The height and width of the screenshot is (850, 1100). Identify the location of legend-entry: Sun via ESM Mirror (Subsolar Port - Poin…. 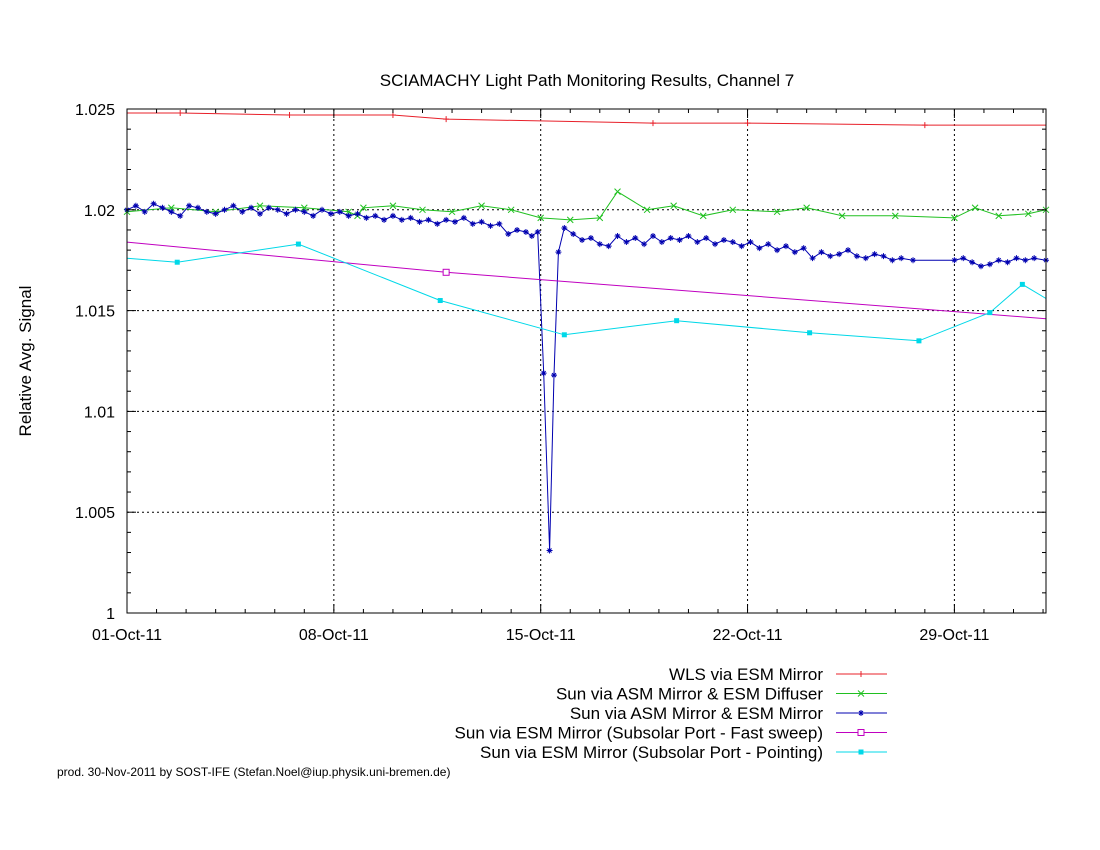
(683, 752).